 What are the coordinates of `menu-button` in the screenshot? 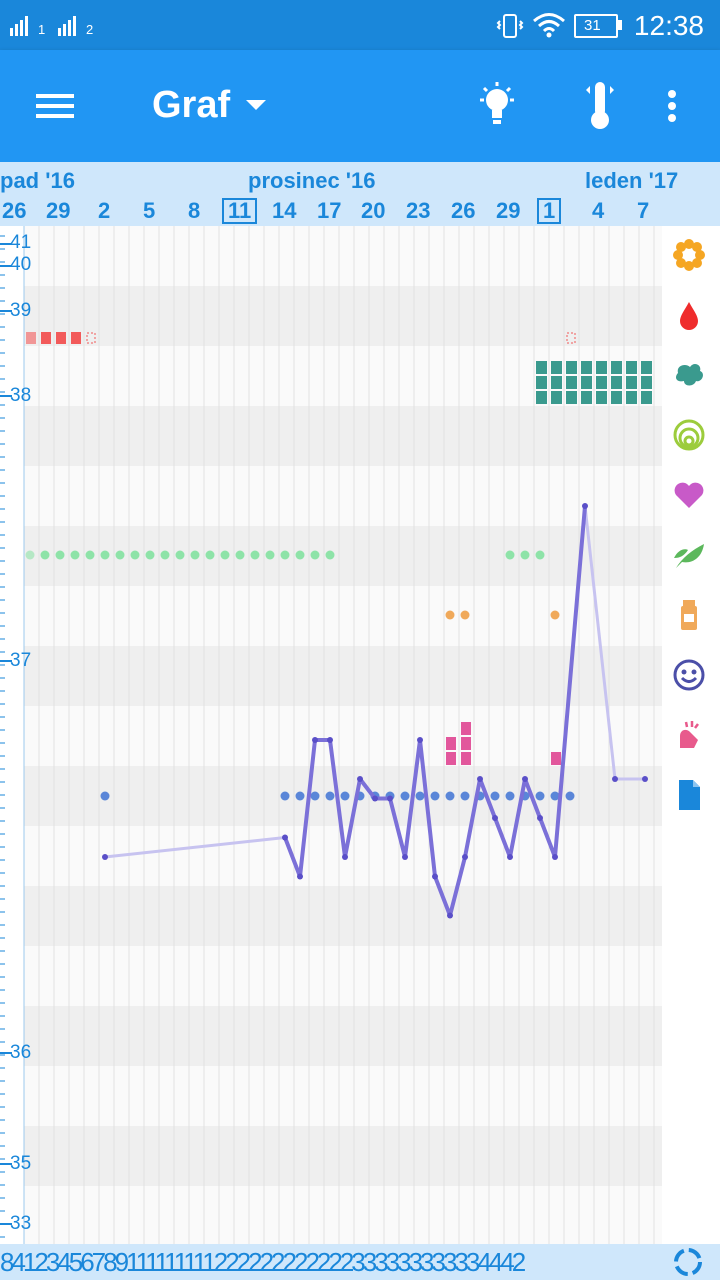 It's located at (56, 106).